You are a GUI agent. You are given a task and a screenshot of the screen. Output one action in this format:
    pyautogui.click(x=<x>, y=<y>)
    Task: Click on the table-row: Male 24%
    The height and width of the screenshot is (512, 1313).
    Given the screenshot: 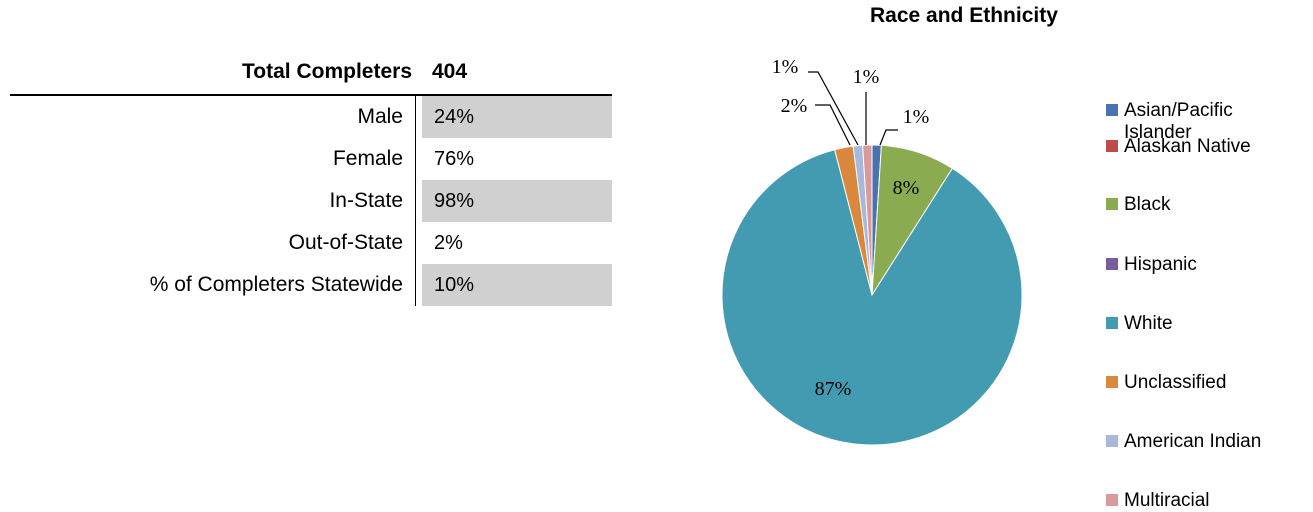 What is the action you would take?
    pyautogui.click(x=306, y=117)
    